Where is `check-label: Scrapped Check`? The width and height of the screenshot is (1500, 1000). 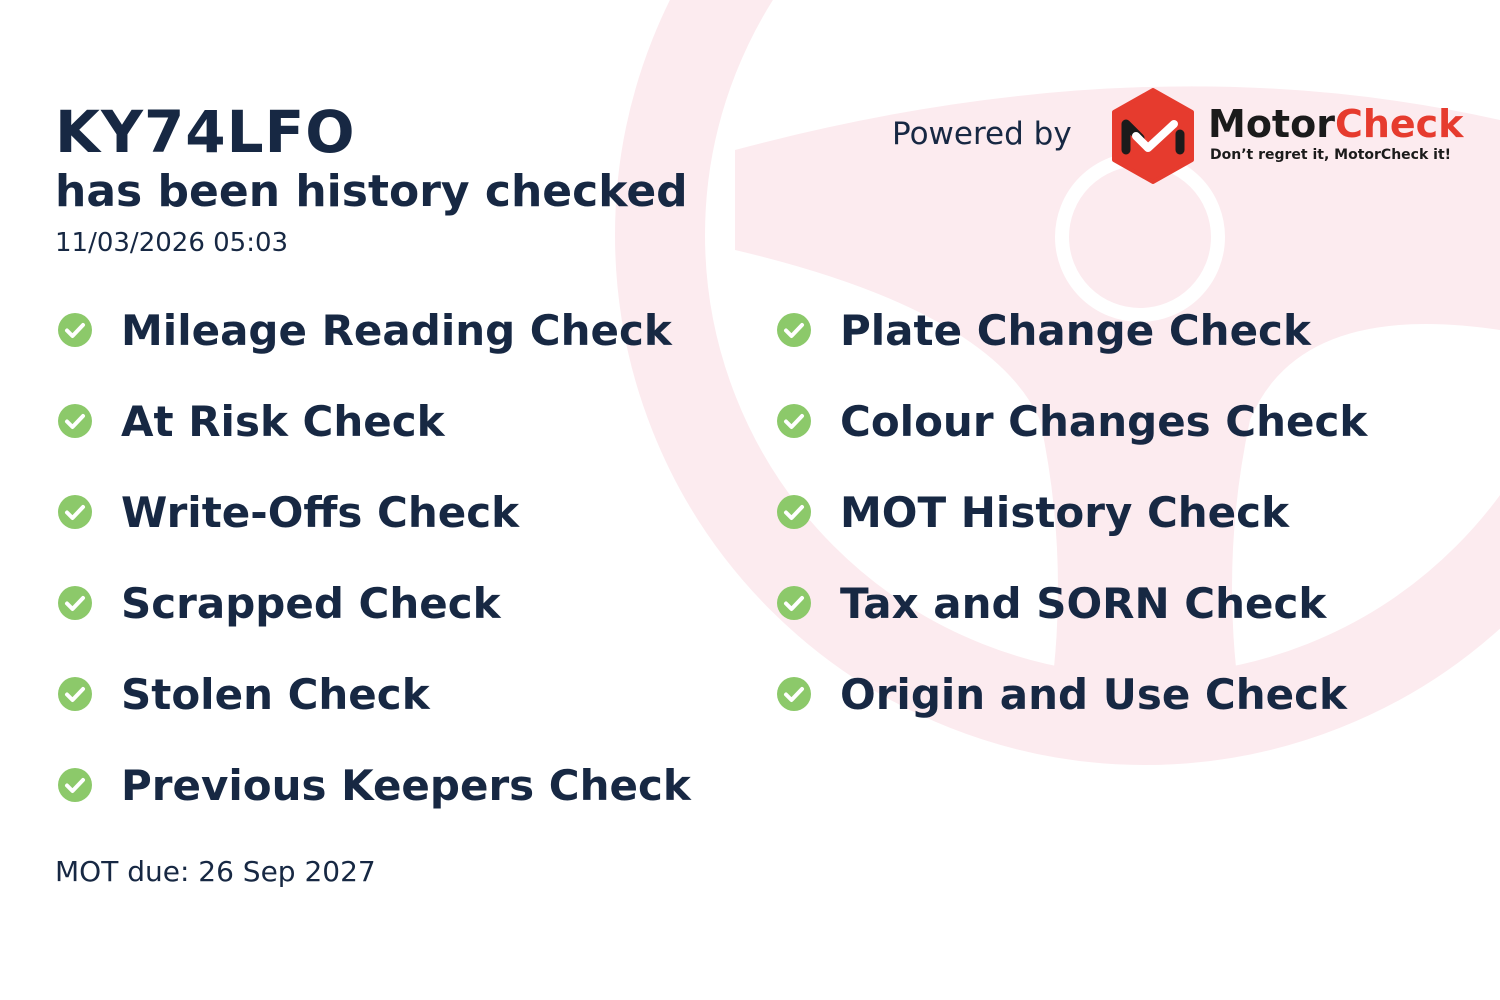
check-label: Scrapped Check is located at coordinates (311, 603).